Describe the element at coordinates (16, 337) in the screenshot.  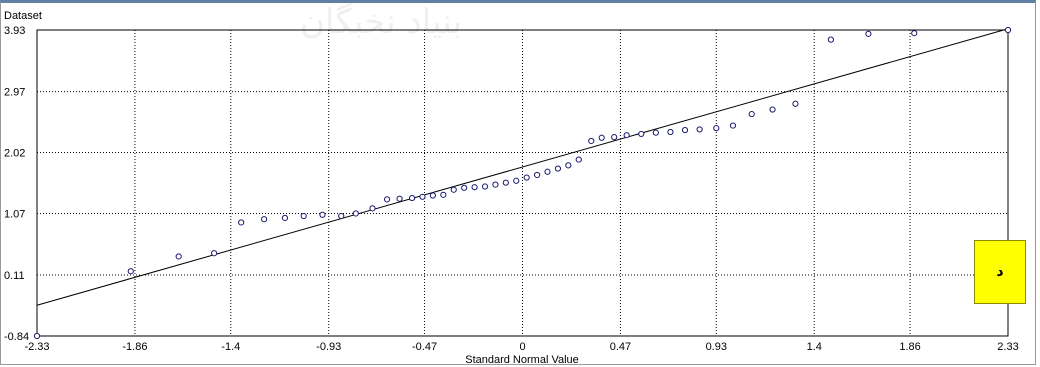
I see `y-tick-label: -0.84` at that location.